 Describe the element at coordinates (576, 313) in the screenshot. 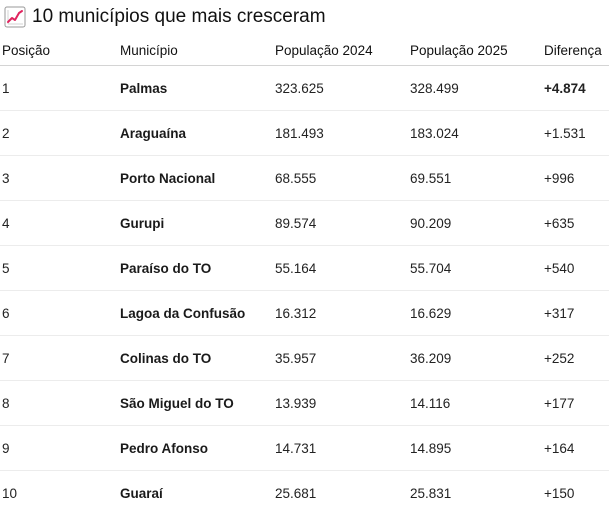

I see `cell-difference: +317` at that location.